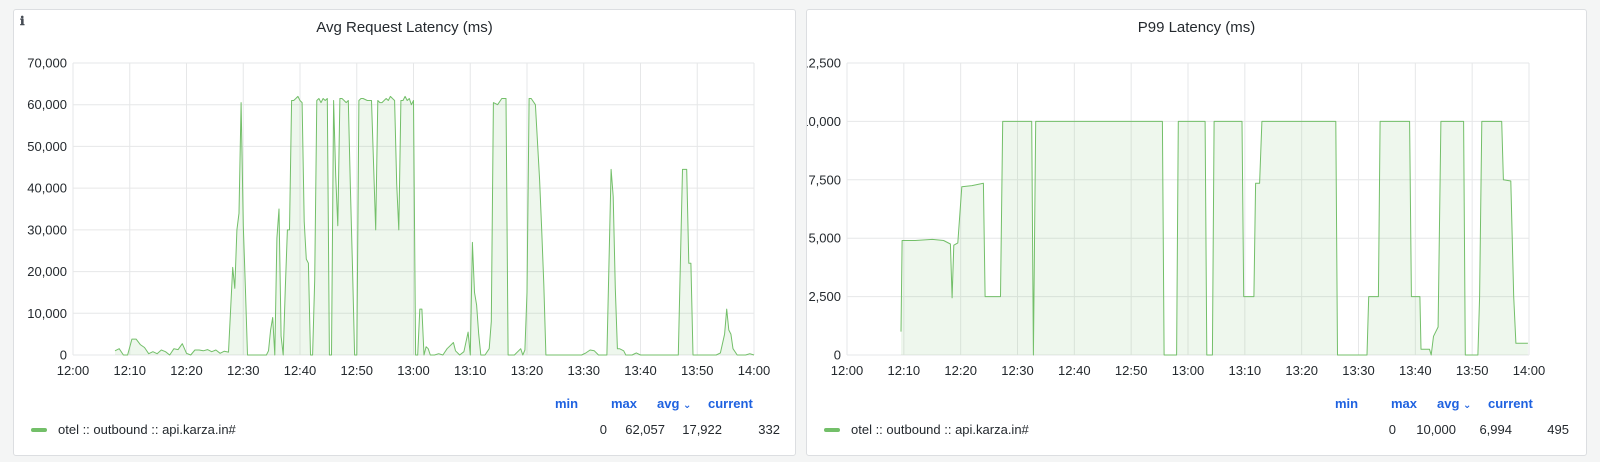 The height and width of the screenshot is (462, 1600). I want to click on legend-max-value: 10,000, so click(1436, 429).